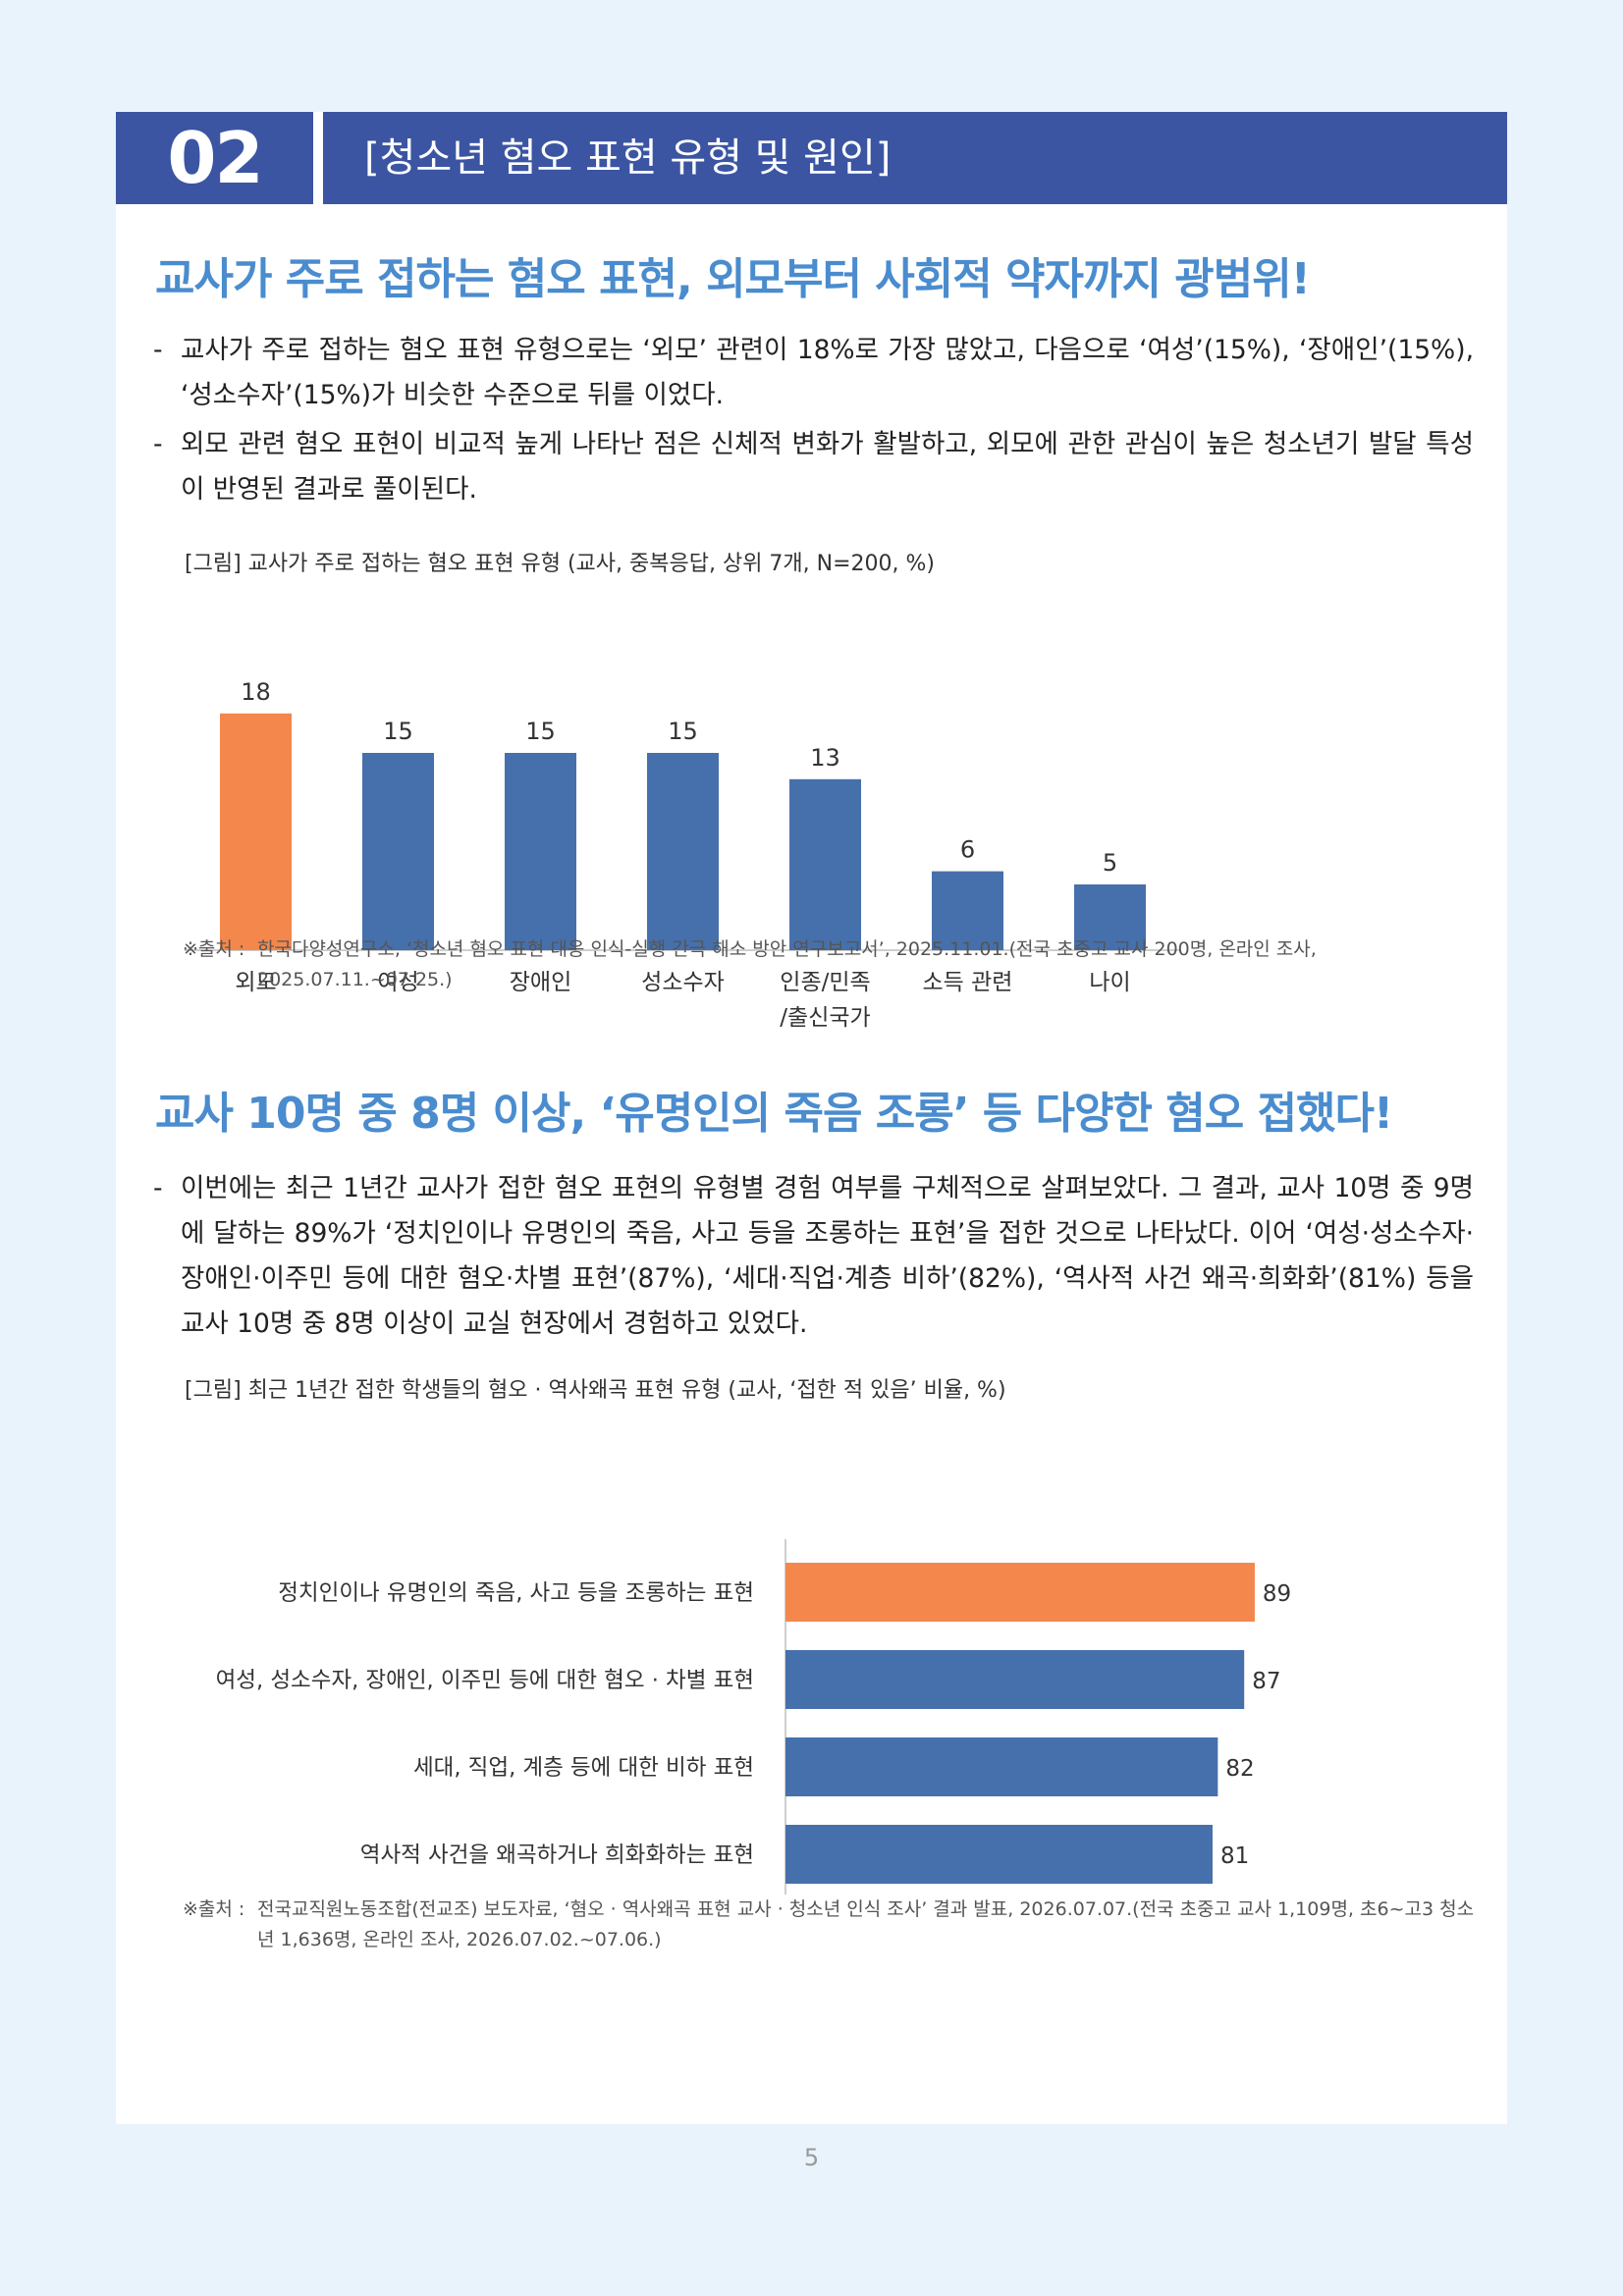  I want to click on category-label: 장애인, so click(541, 983).